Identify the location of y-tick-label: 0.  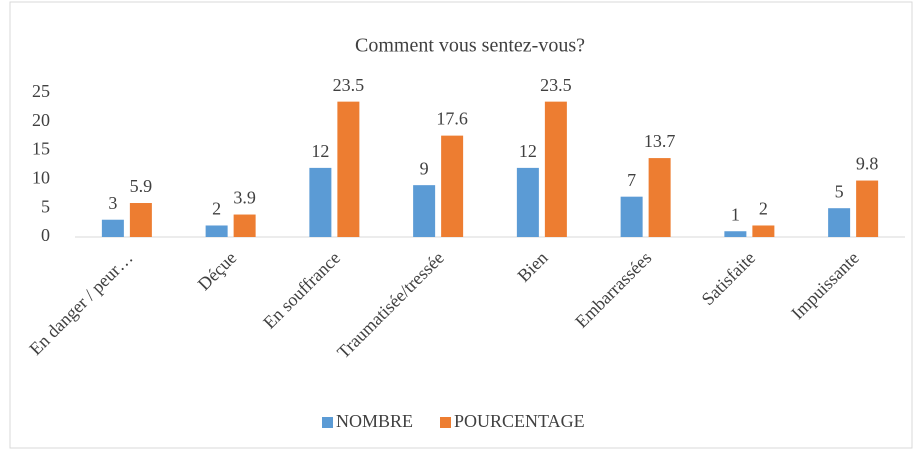
(45, 235).